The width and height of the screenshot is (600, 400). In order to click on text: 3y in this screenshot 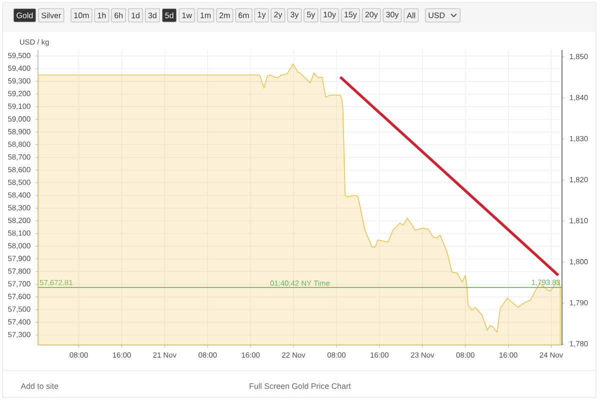, I will do `click(294, 15)`.